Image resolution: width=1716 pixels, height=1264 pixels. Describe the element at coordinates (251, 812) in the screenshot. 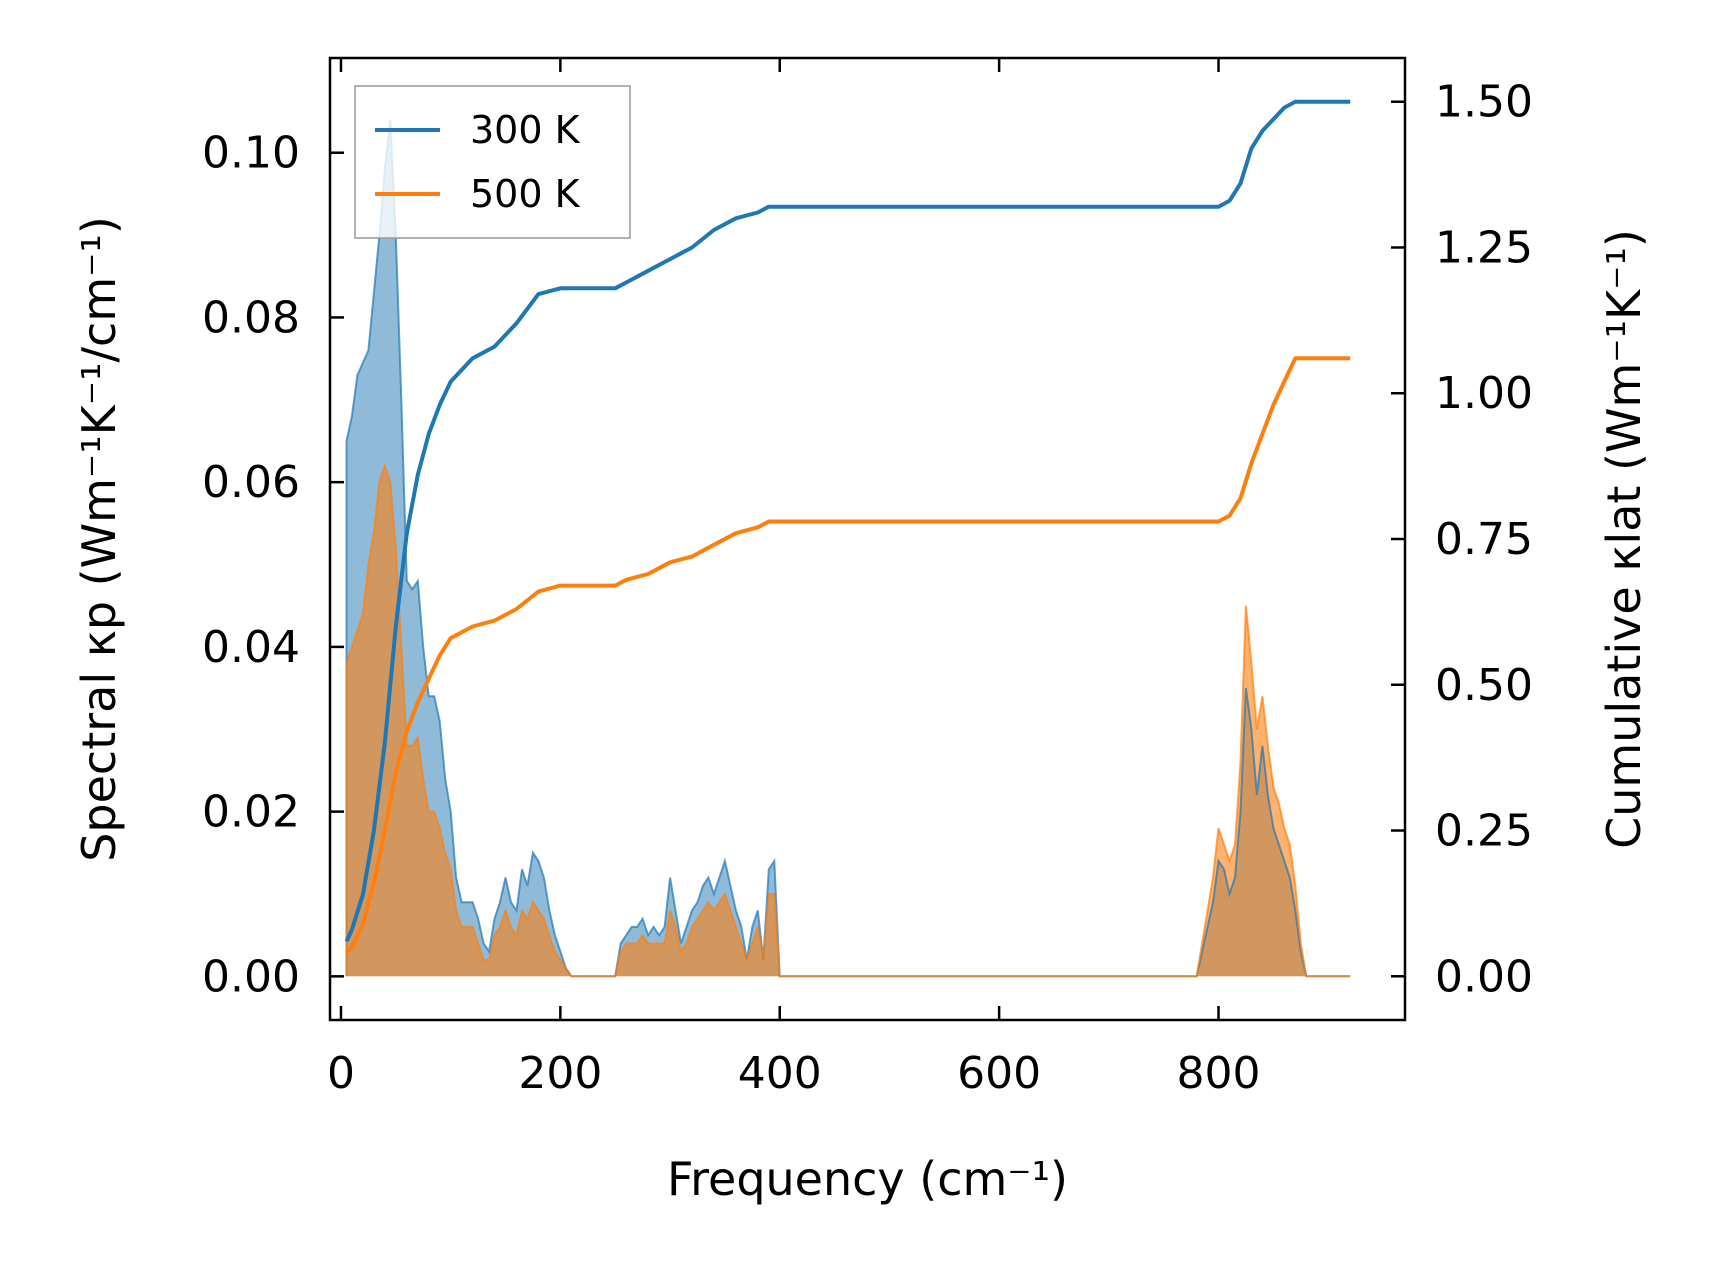

I see `y-left-tick-label: 0.02` at that location.